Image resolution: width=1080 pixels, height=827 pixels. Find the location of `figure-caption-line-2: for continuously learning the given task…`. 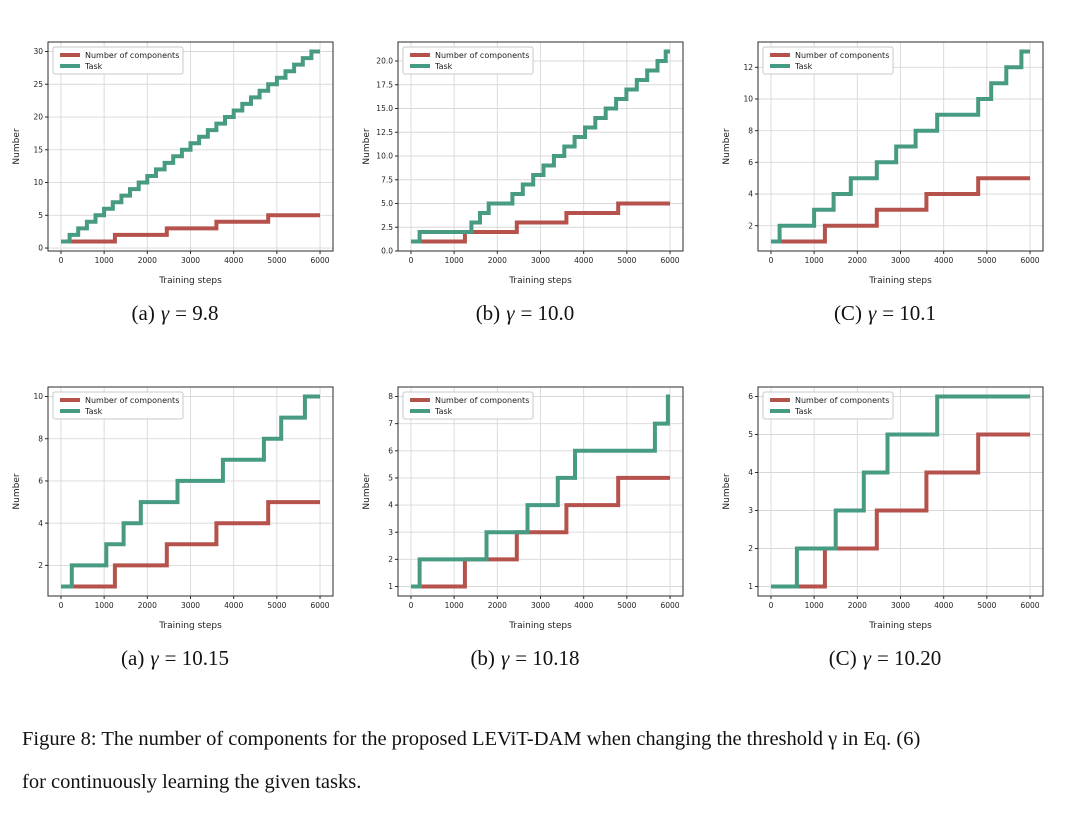

figure-caption-line-2: for continuously learning the given task… is located at coordinates (192, 782).